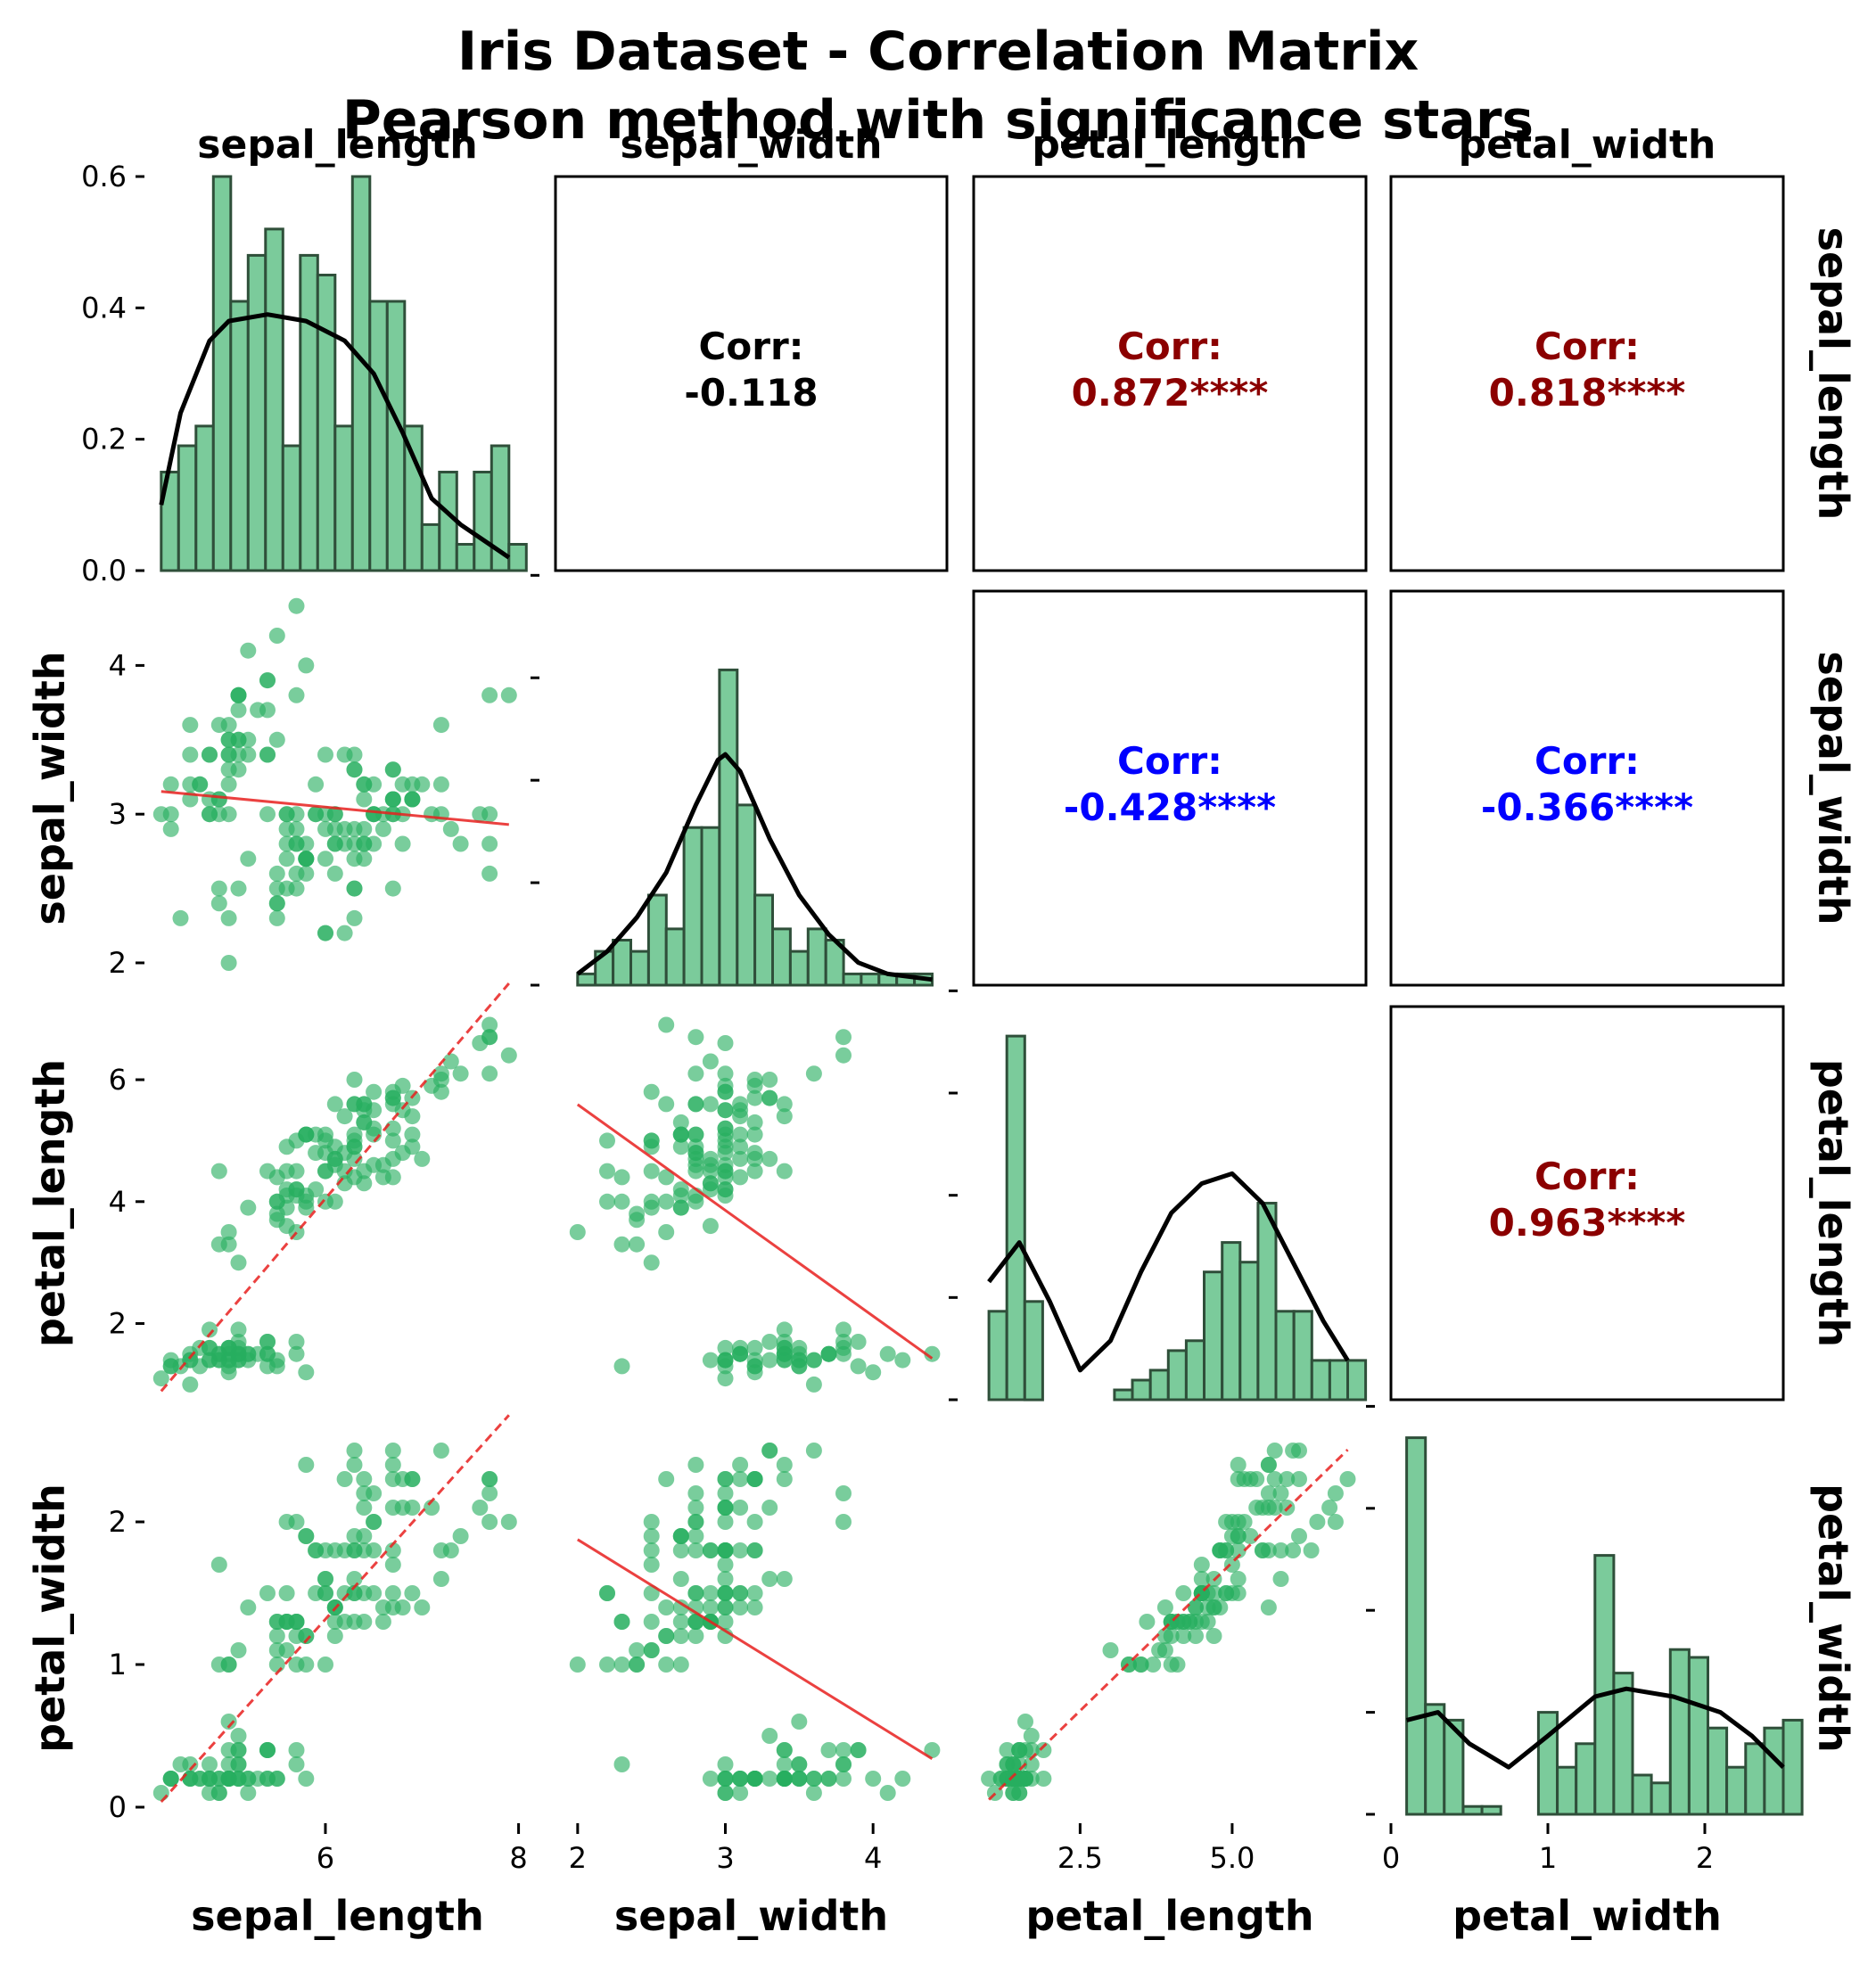 The width and height of the screenshot is (1876, 1973). What do you see at coordinates (1169, 145) in the screenshot?
I see `column-header-petal_length: petal_length` at bounding box center [1169, 145].